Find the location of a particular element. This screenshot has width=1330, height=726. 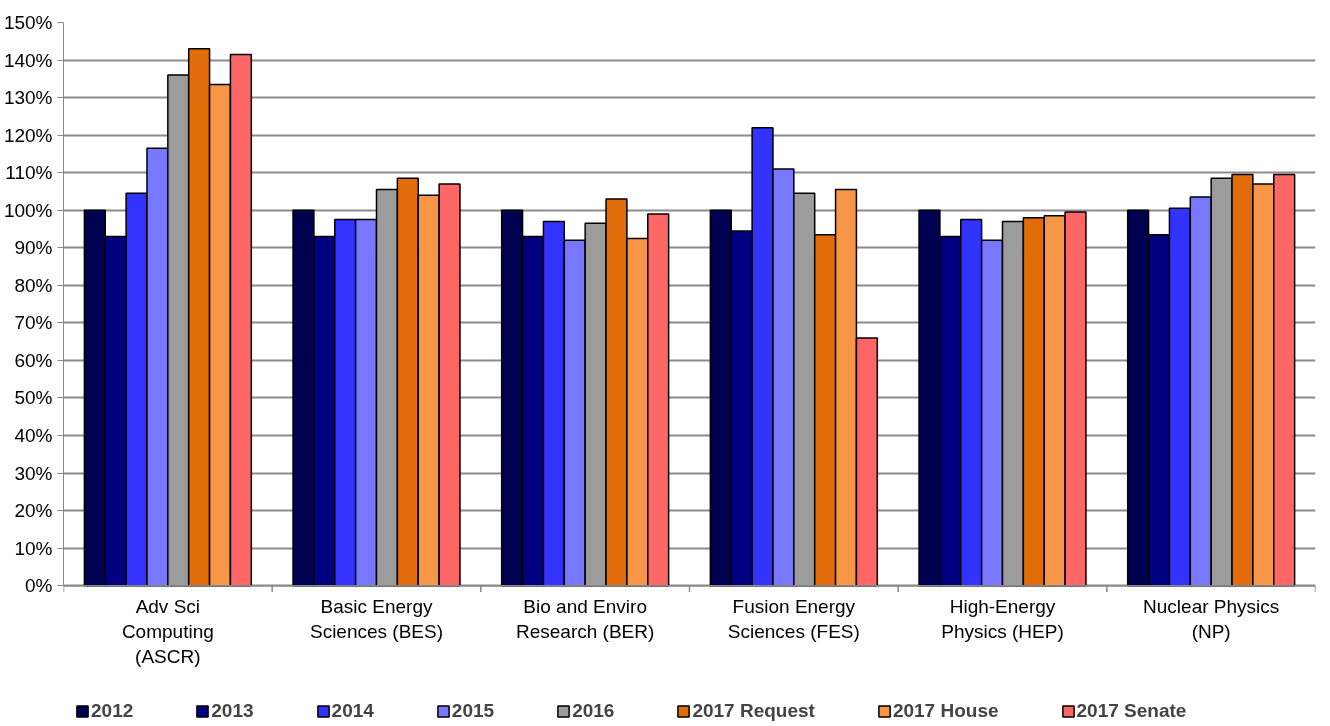

x-tick-label: Basic Energy Sciences (BES) is located at coordinates (376, 619).